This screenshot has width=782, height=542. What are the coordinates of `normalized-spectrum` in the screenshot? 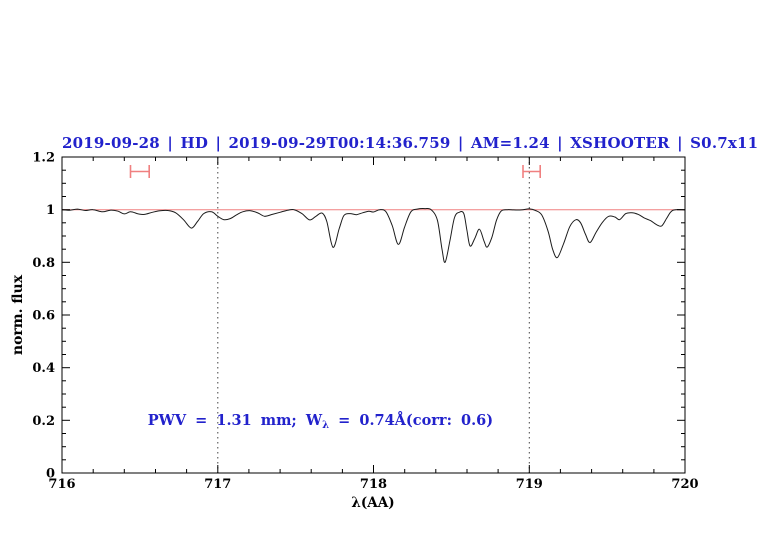 It's located at (373, 235).